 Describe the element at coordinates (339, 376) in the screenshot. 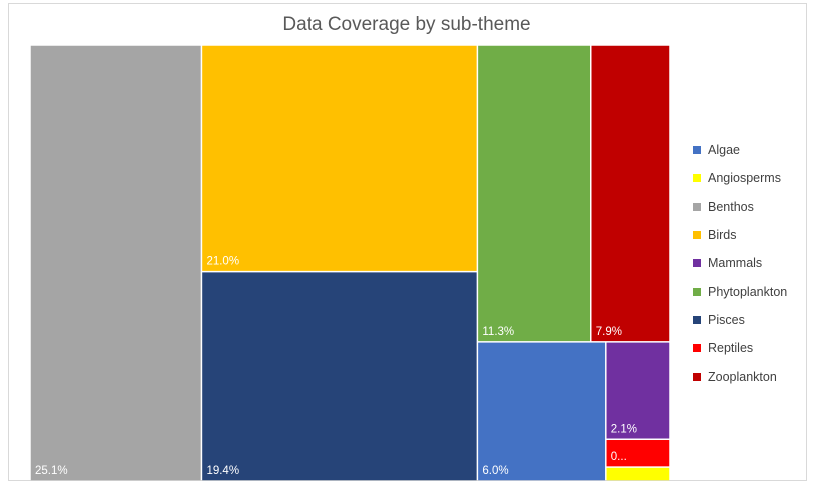

I see `tile-pisces` at that location.